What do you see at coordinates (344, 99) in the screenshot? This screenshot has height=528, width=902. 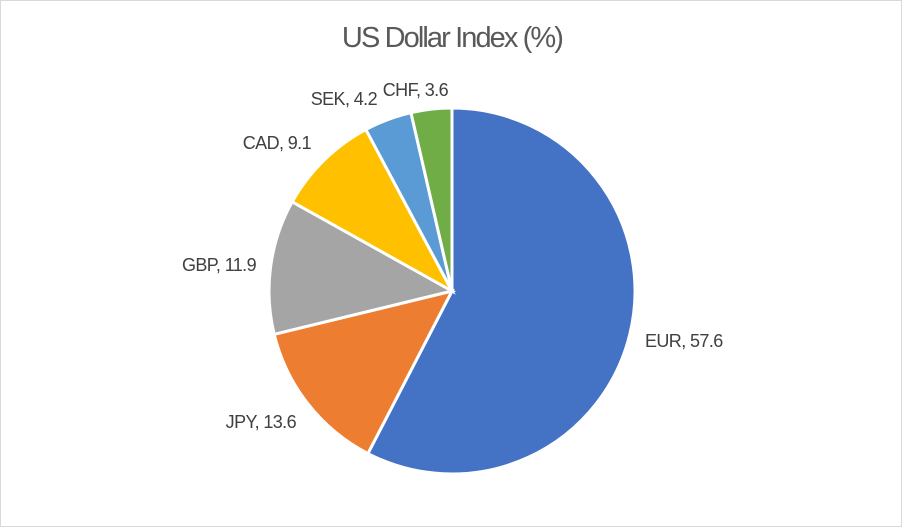 I see `data-label-sek: SEK, 4.2` at bounding box center [344, 99].